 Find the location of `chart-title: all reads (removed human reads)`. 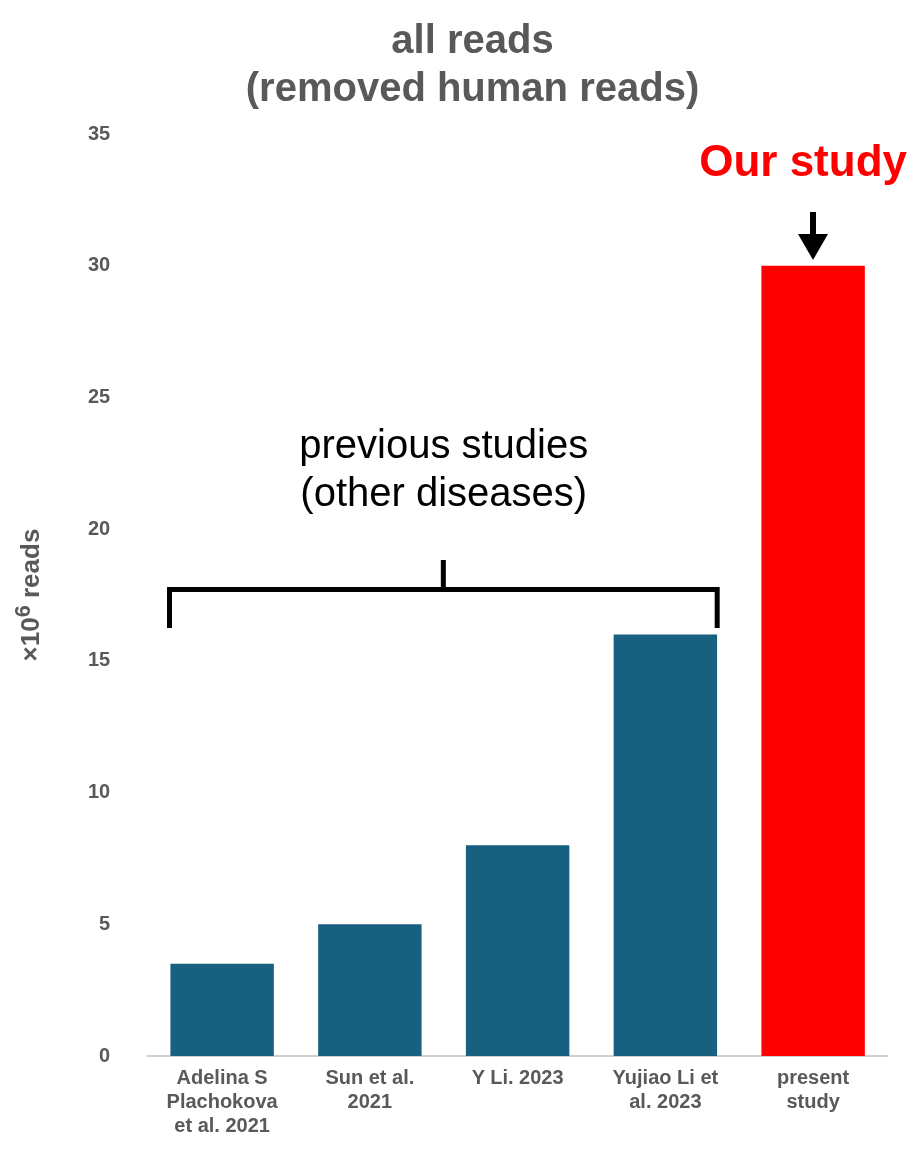

chart-title: all reads (removed human reads) is located at coordinates (472, 63).